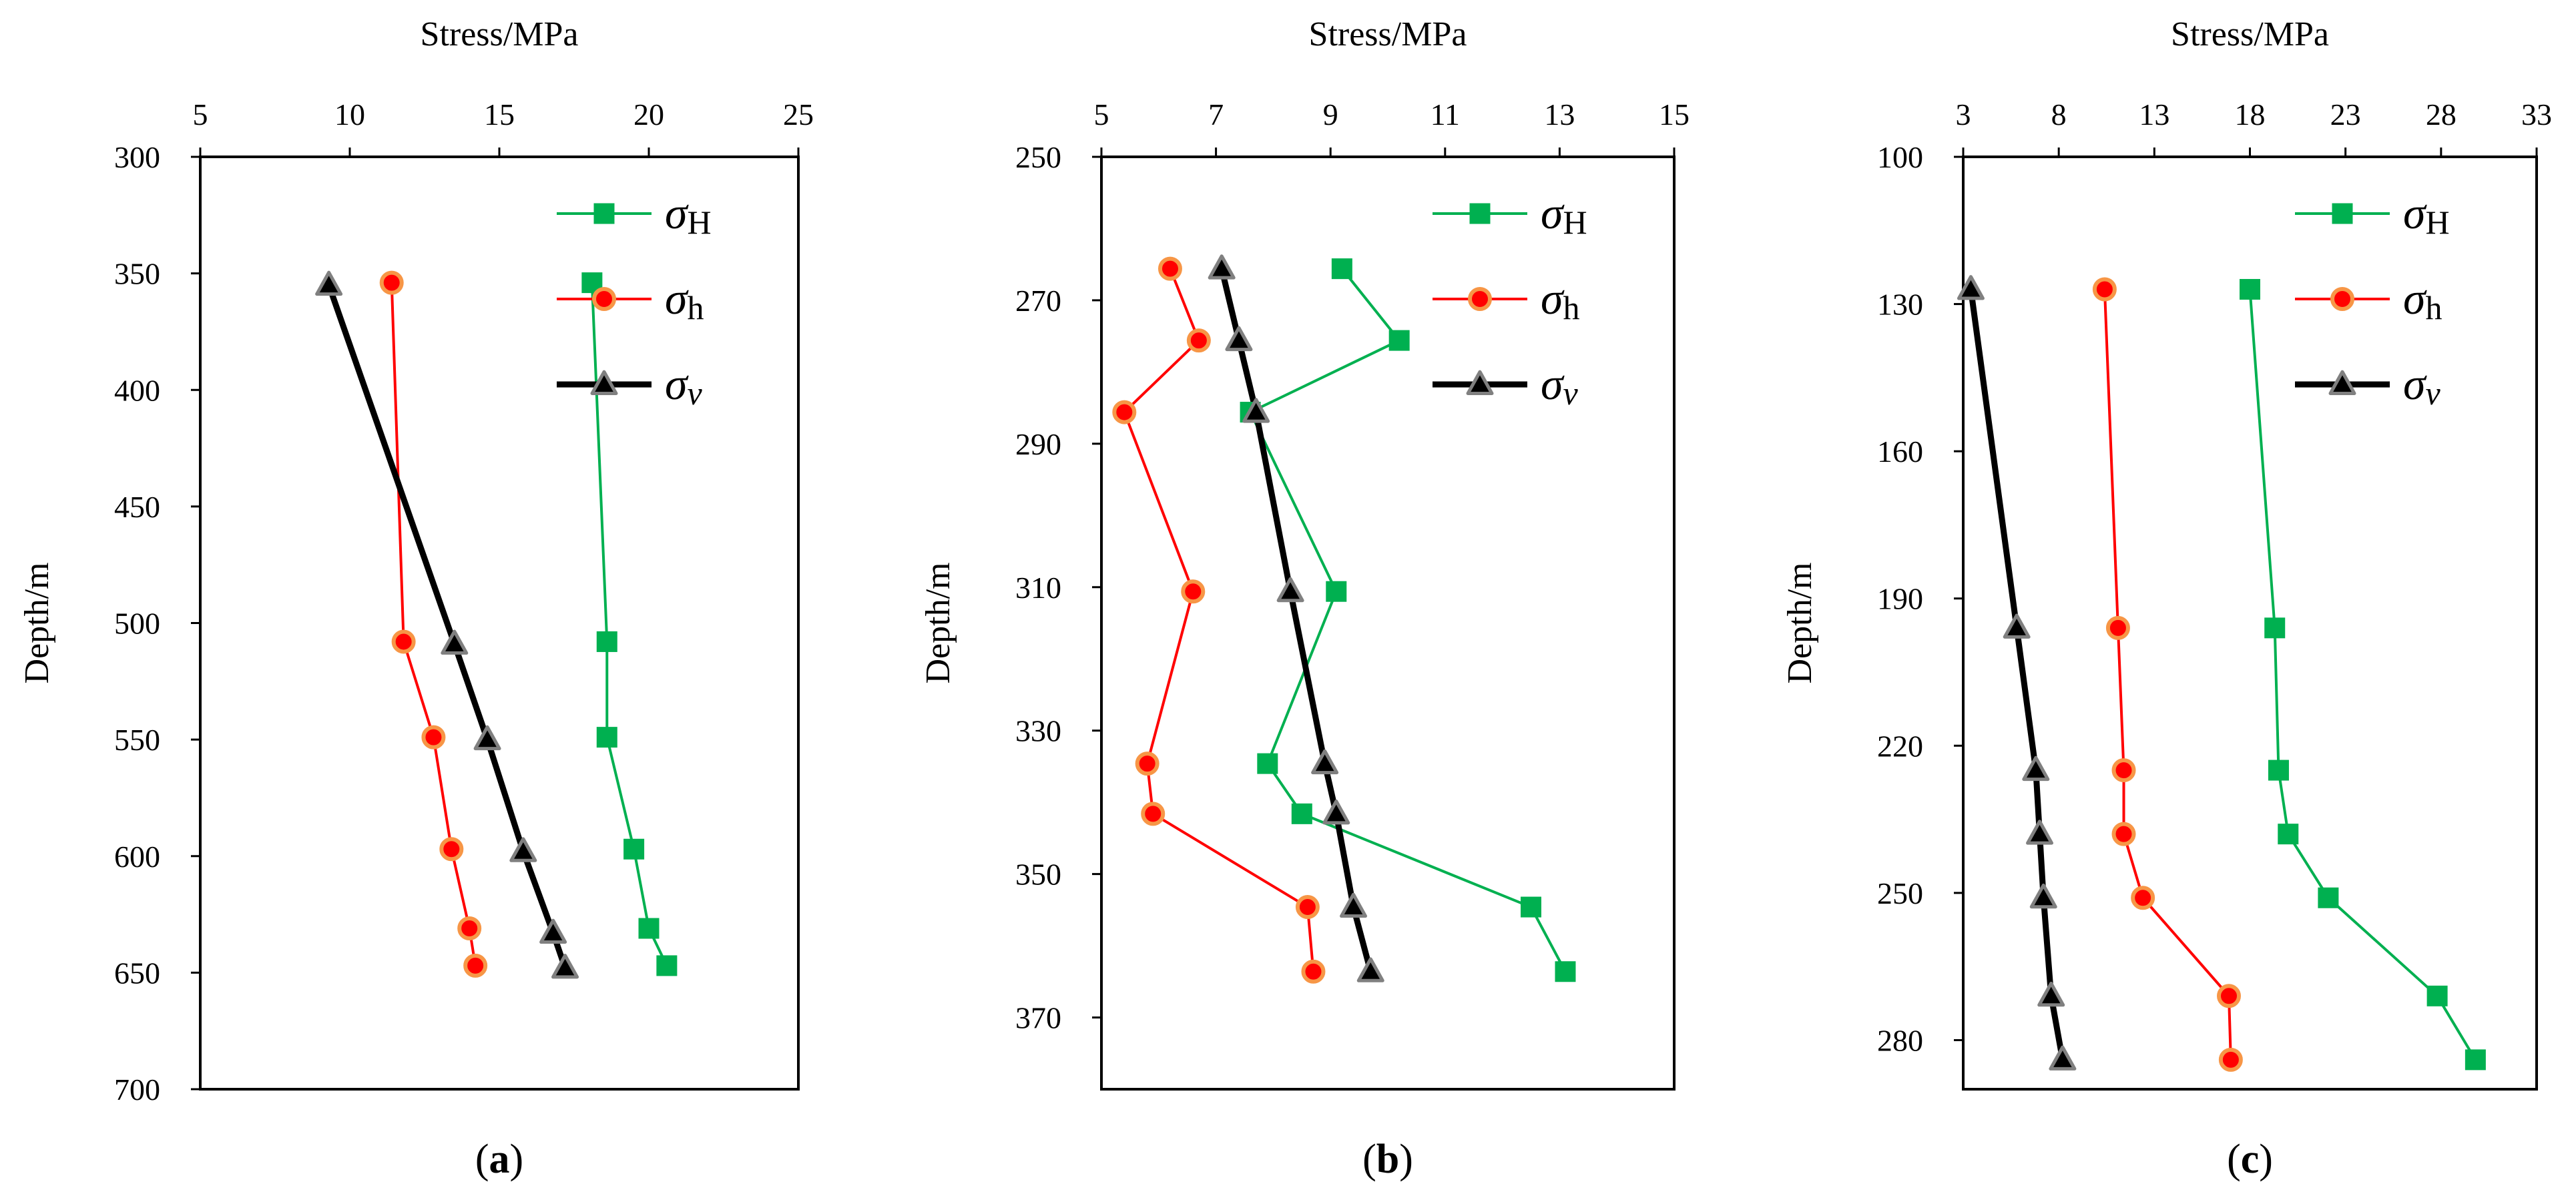 The width and height of the screenshot is (2576, 1202). I want to click on x-tick-label: 10, so click(349, 114).